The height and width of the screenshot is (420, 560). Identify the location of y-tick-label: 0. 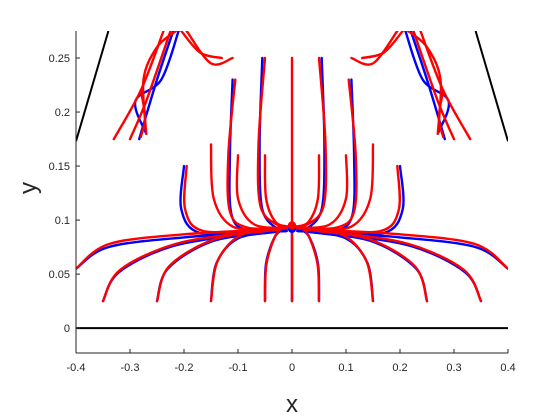
(67, 329).